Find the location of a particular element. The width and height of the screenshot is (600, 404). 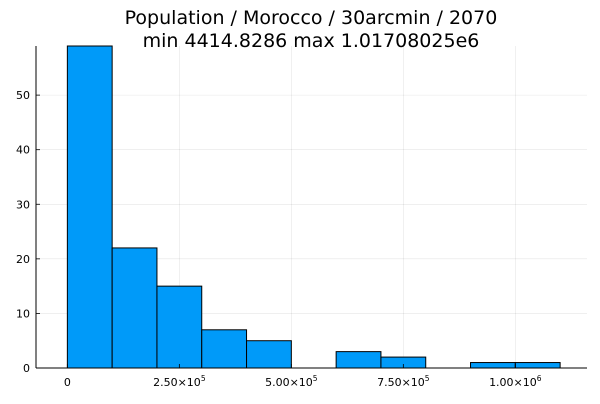

chart-title-line2: min 4414.8286 max 1.01708025e6 is located at coordinates (311, 41).